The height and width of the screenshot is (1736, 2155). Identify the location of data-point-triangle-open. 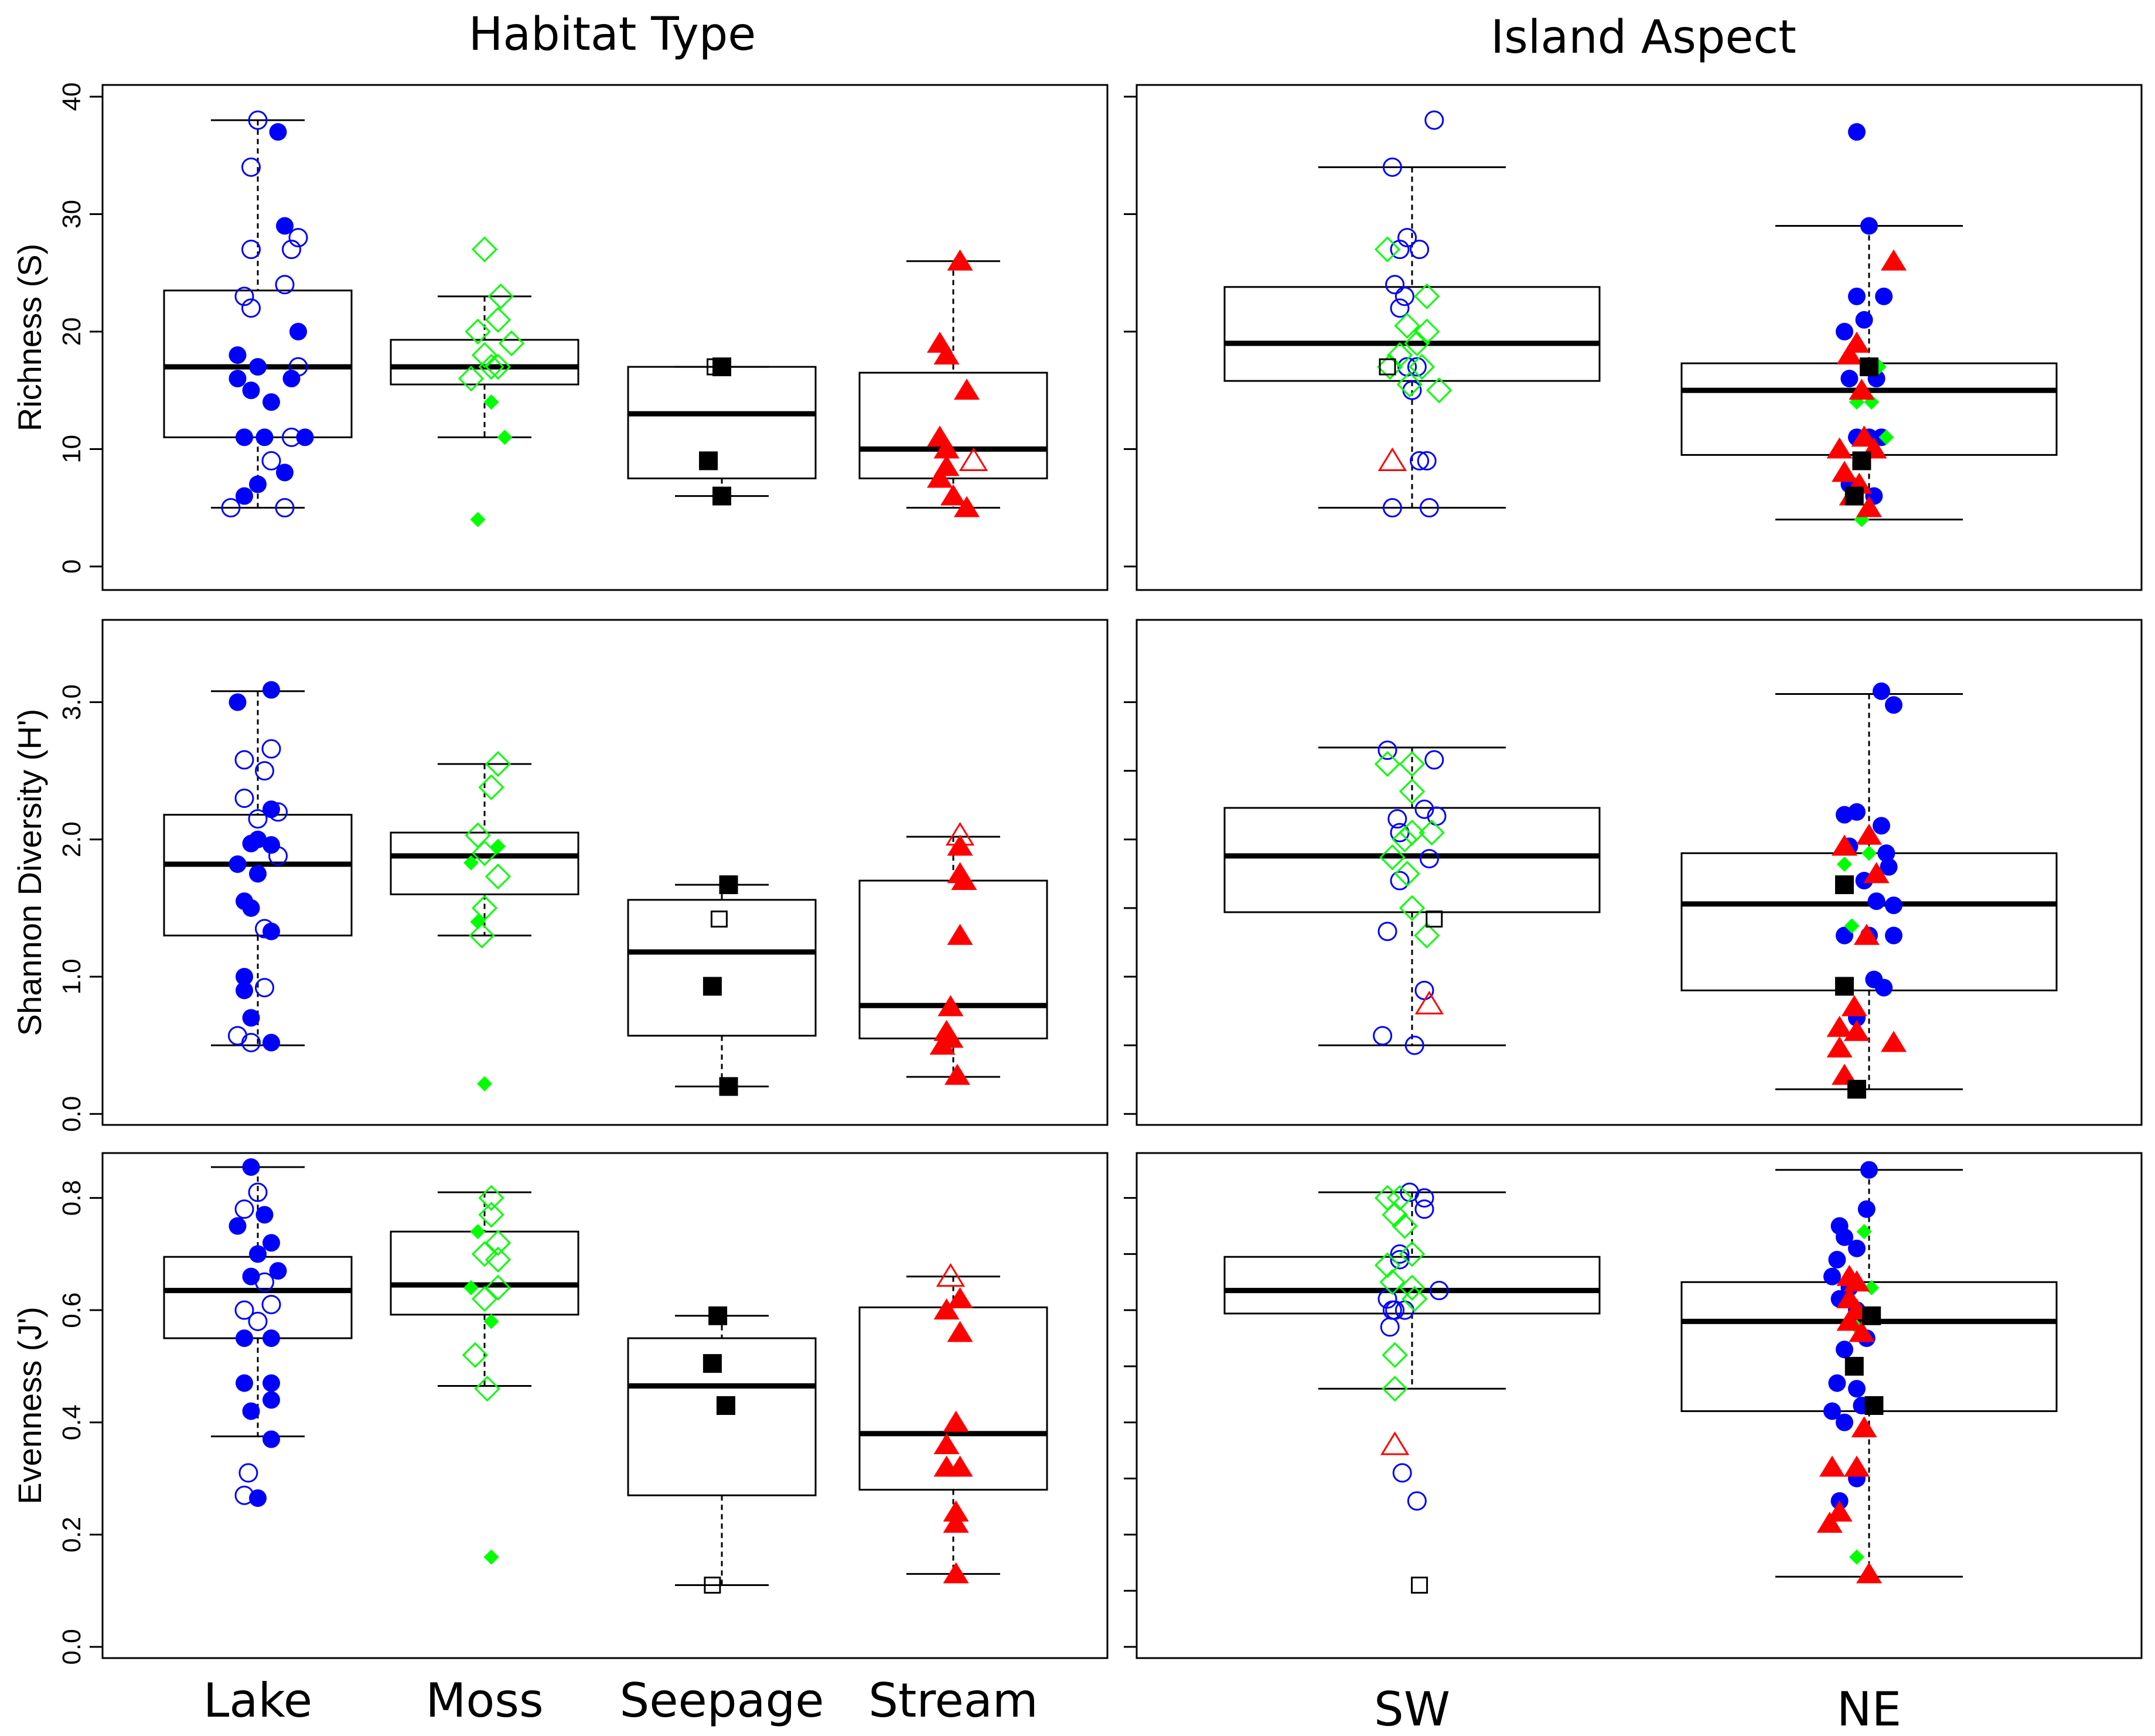
(974, 459).